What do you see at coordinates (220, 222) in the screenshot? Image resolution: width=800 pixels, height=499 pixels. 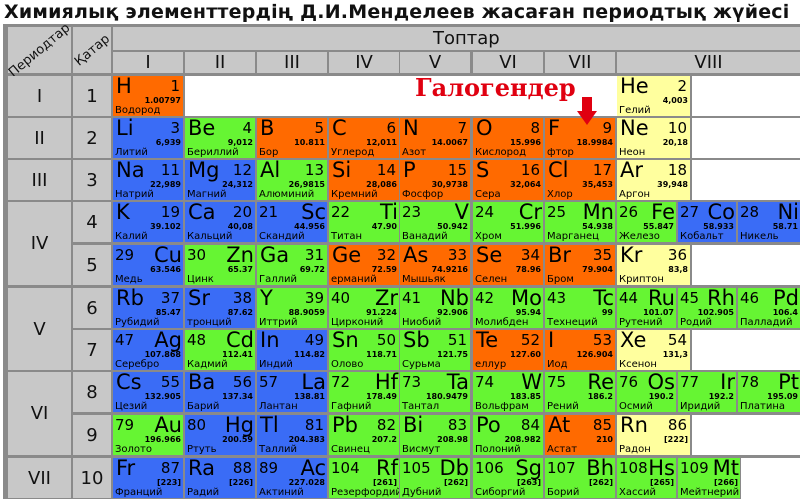 I see `element-cell-Ca: Ca 20 40,08 Кальций` at bounding box center [220, 222].